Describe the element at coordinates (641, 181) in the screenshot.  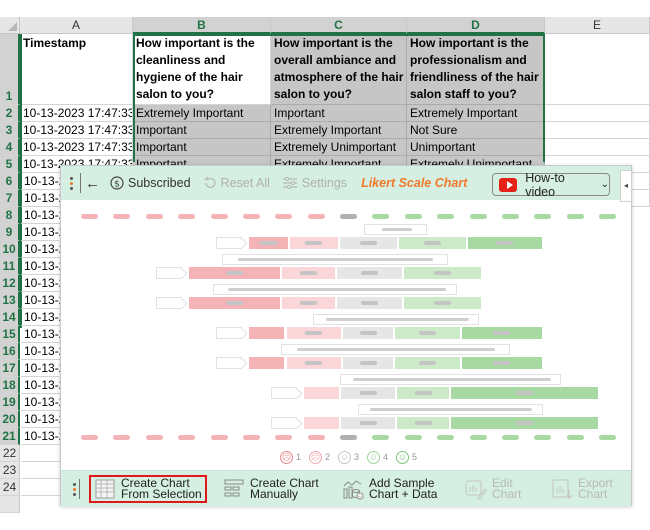
I see `cell-e6` at that location.